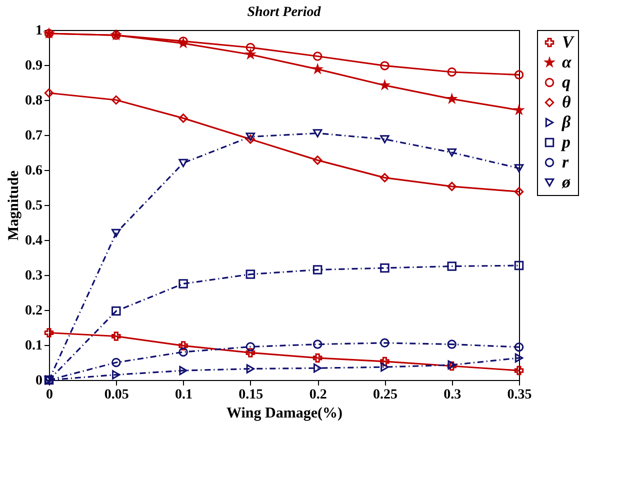 Image resolution: width=633 pixels, height=479 pixels. I want to click on x-tick-label: 0.3, so click(453, 395).